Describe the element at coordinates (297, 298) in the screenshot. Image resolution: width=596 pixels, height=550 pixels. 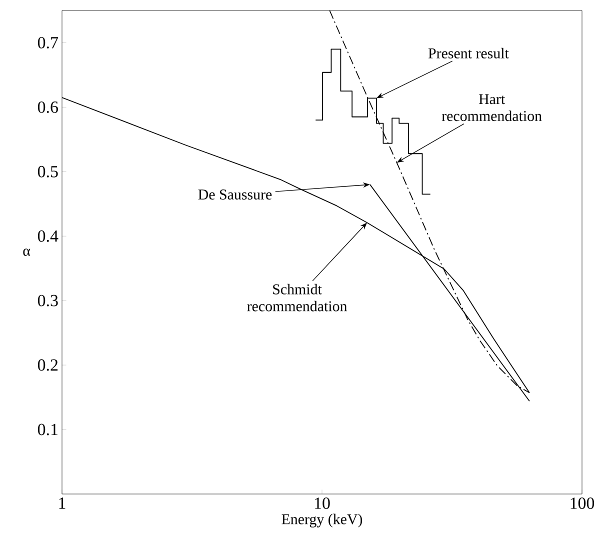
I see `annotation: Schmidt recommendation` at that location.